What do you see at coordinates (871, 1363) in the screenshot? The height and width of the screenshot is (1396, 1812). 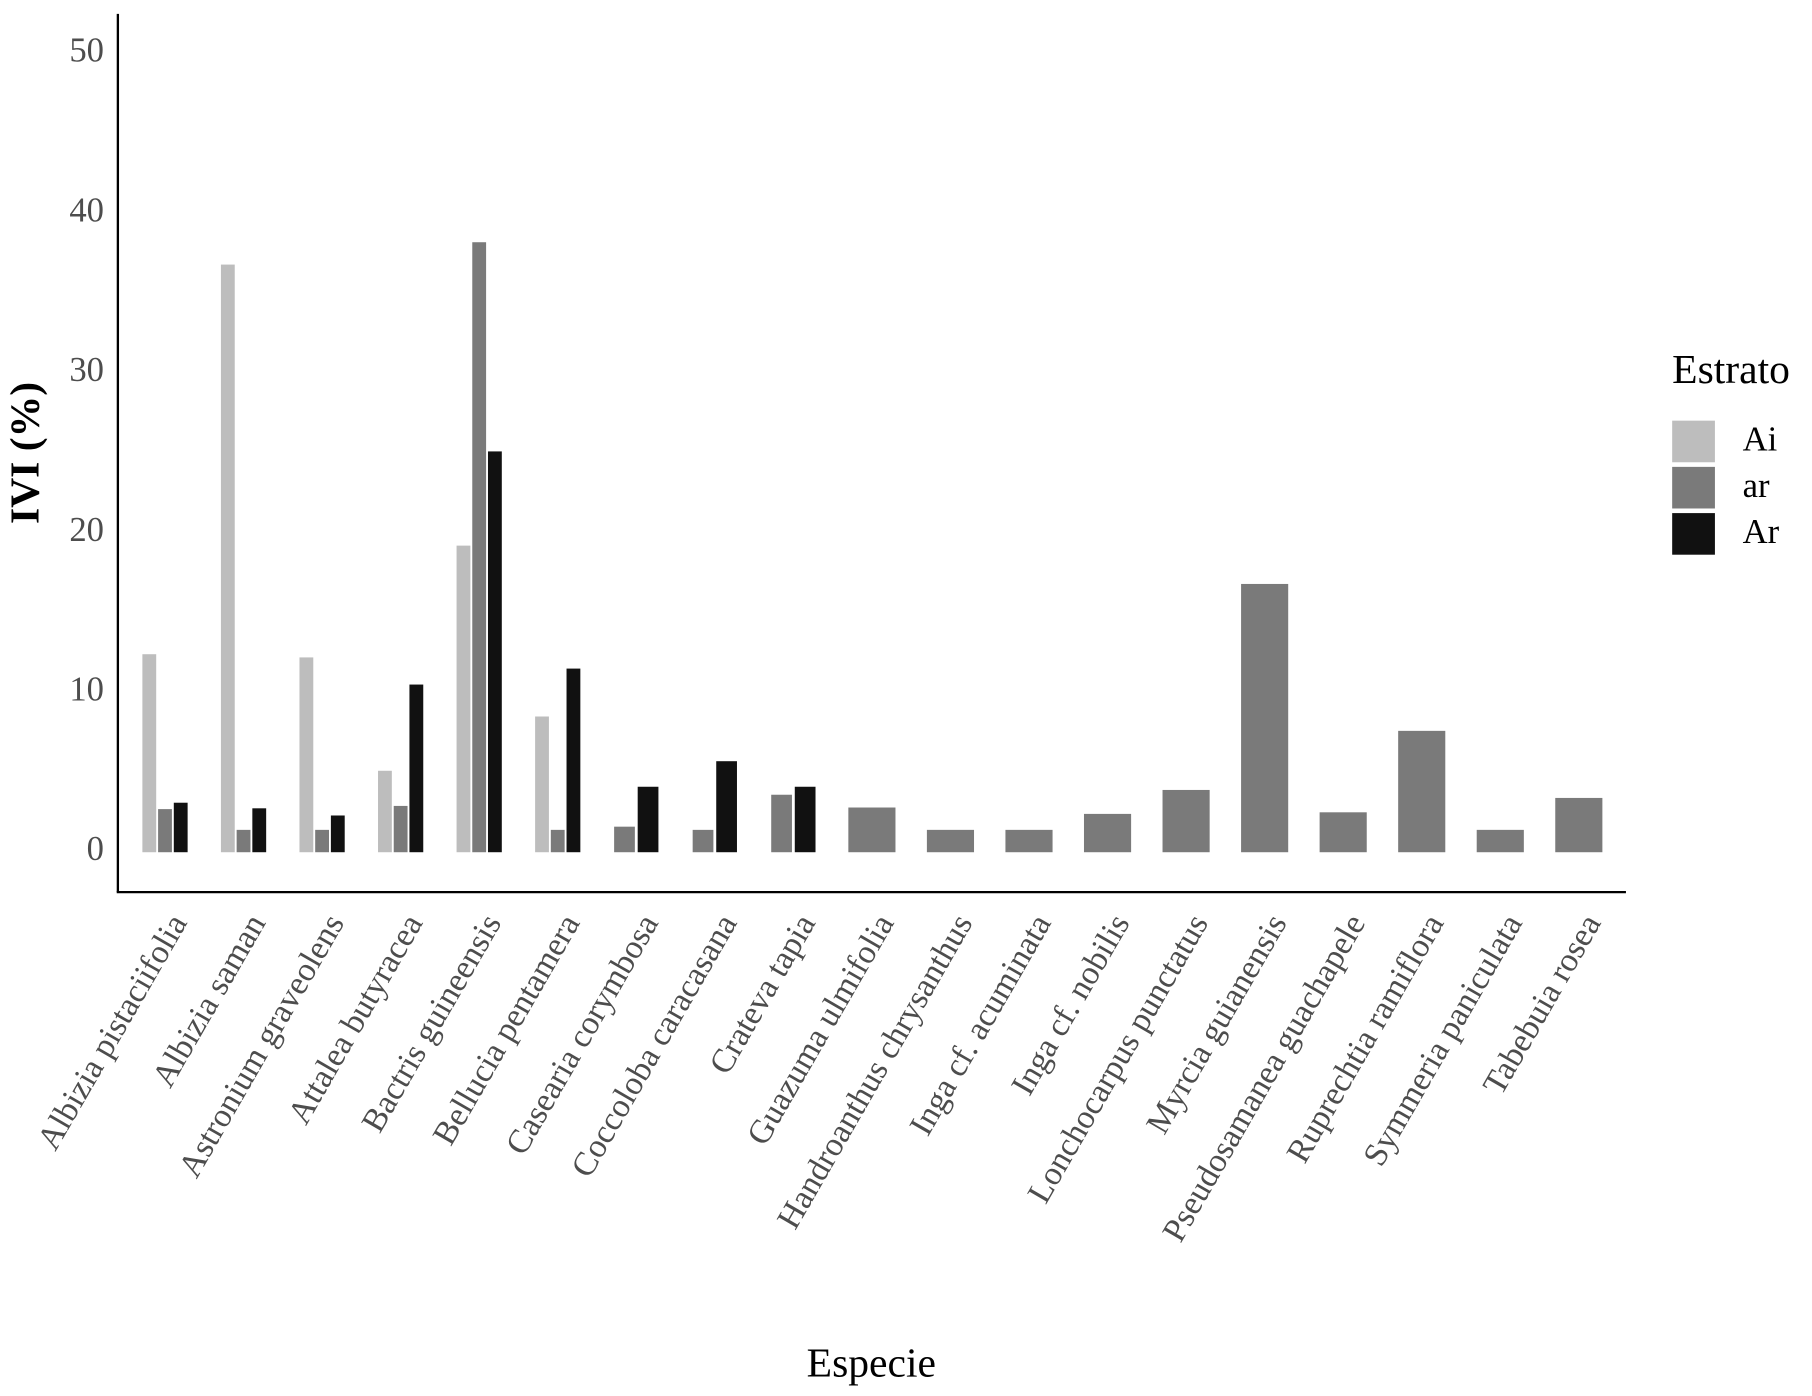 I see `x-axis-title: Especie` at bounding box center [871, 1363].